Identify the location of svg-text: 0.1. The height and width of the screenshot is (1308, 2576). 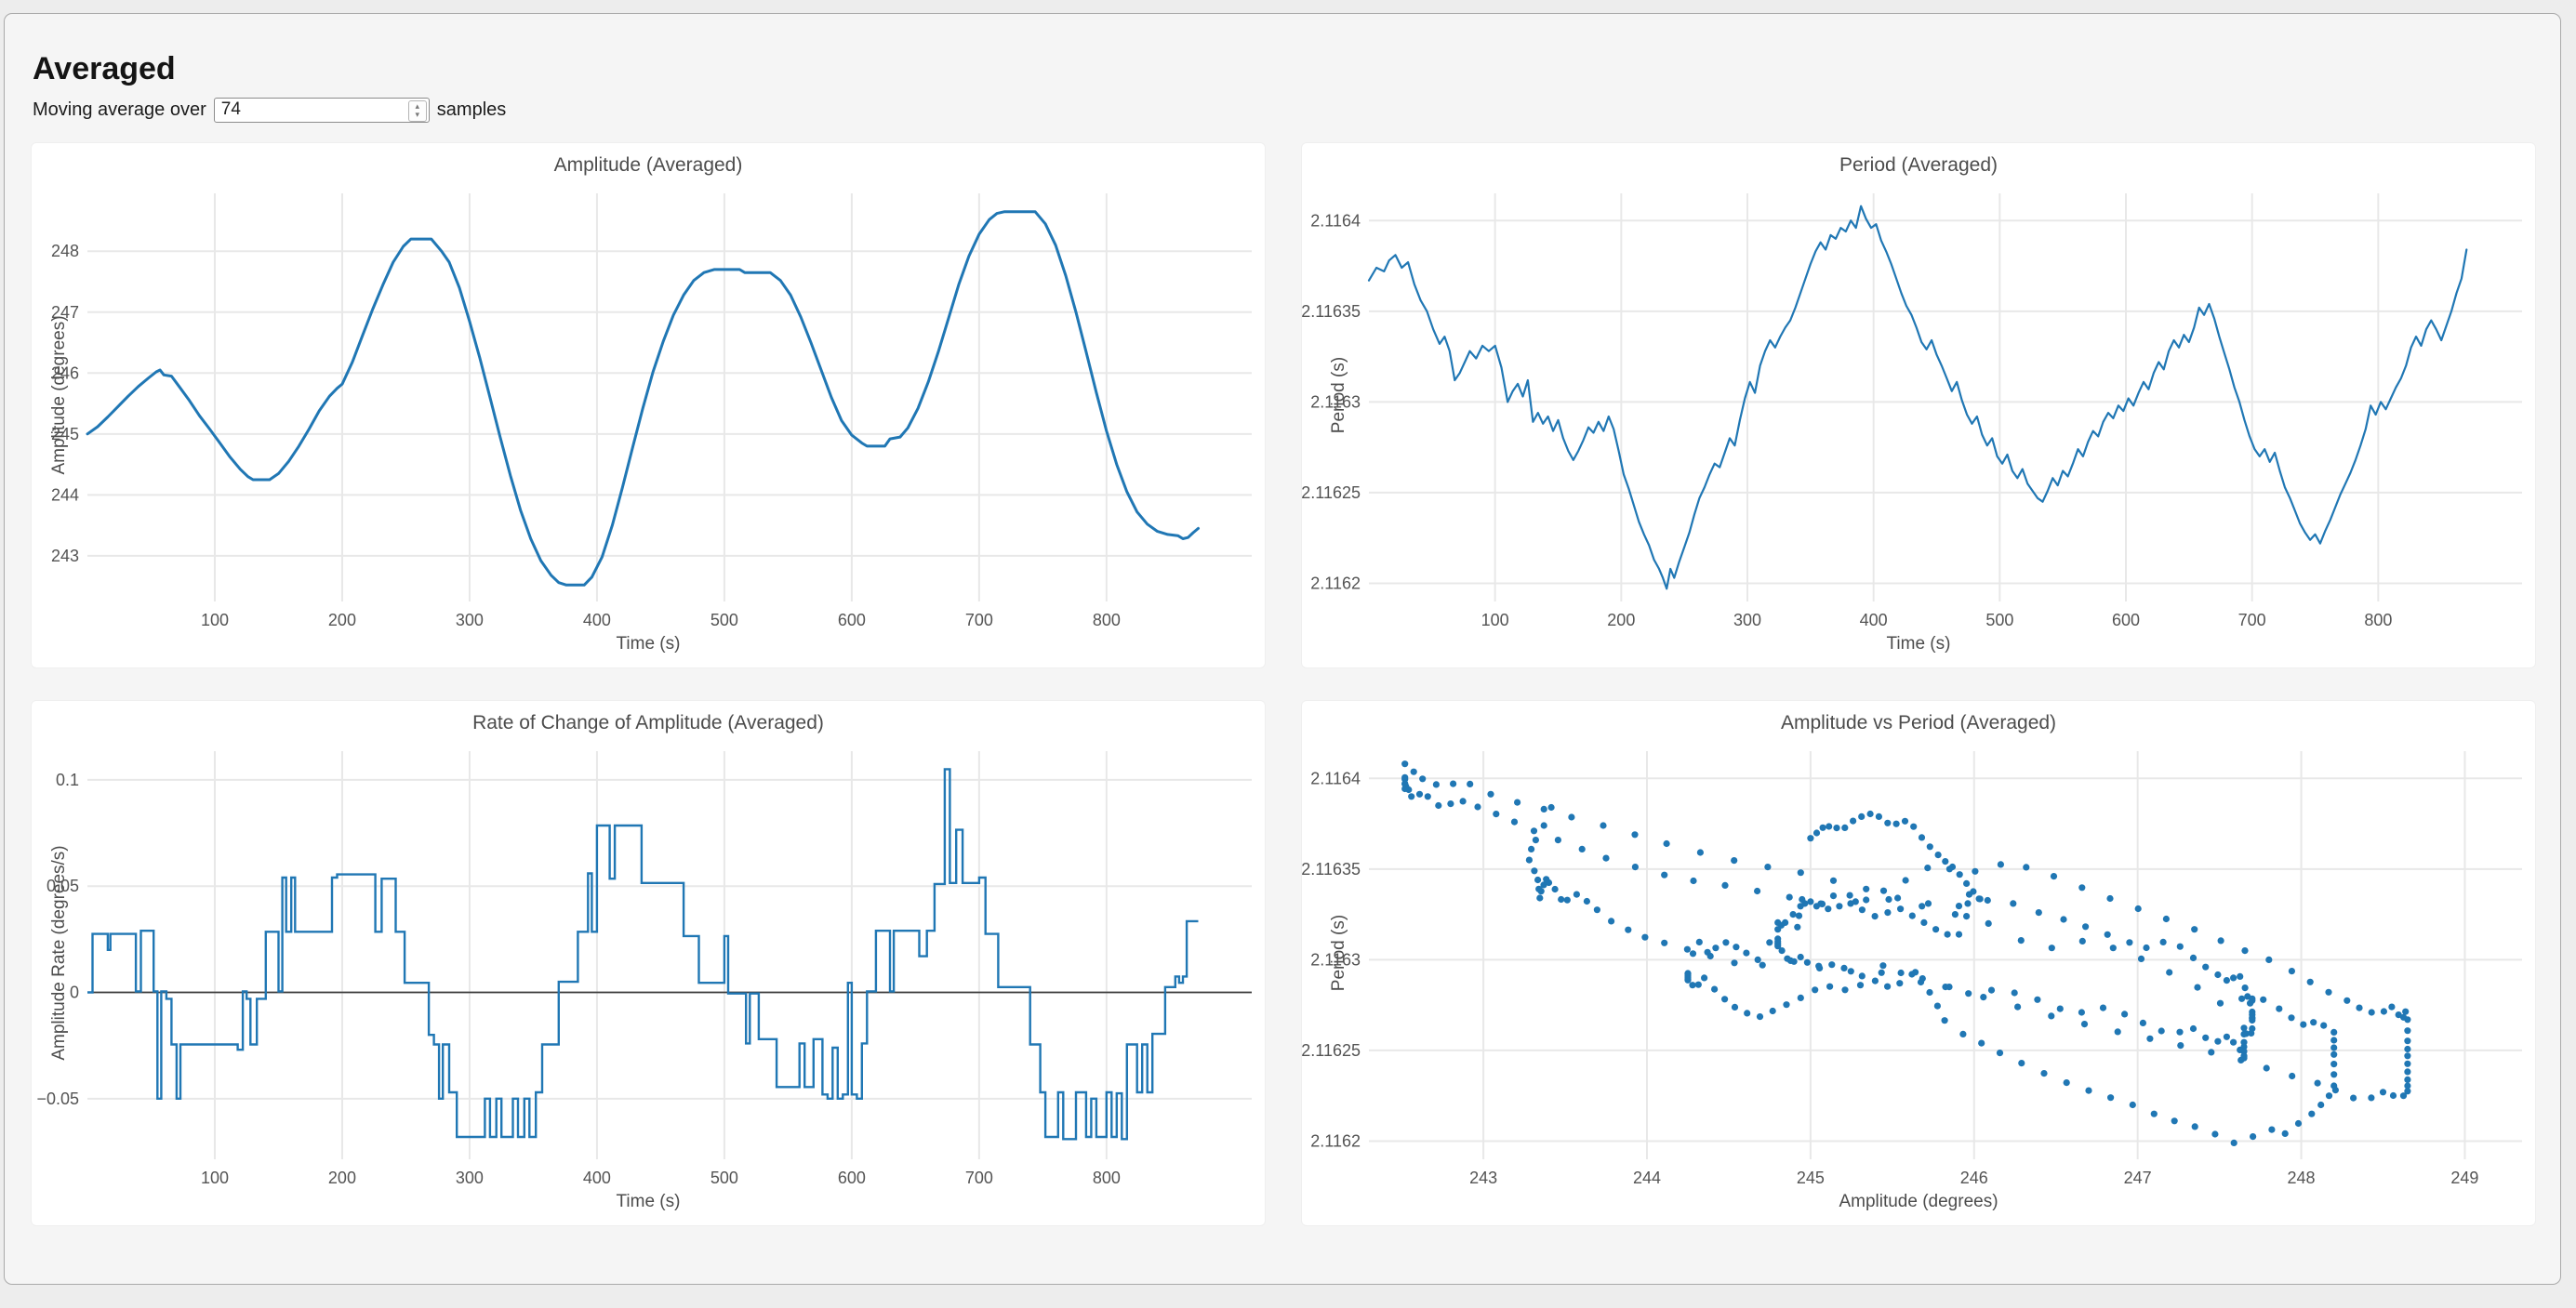
(67, 780).